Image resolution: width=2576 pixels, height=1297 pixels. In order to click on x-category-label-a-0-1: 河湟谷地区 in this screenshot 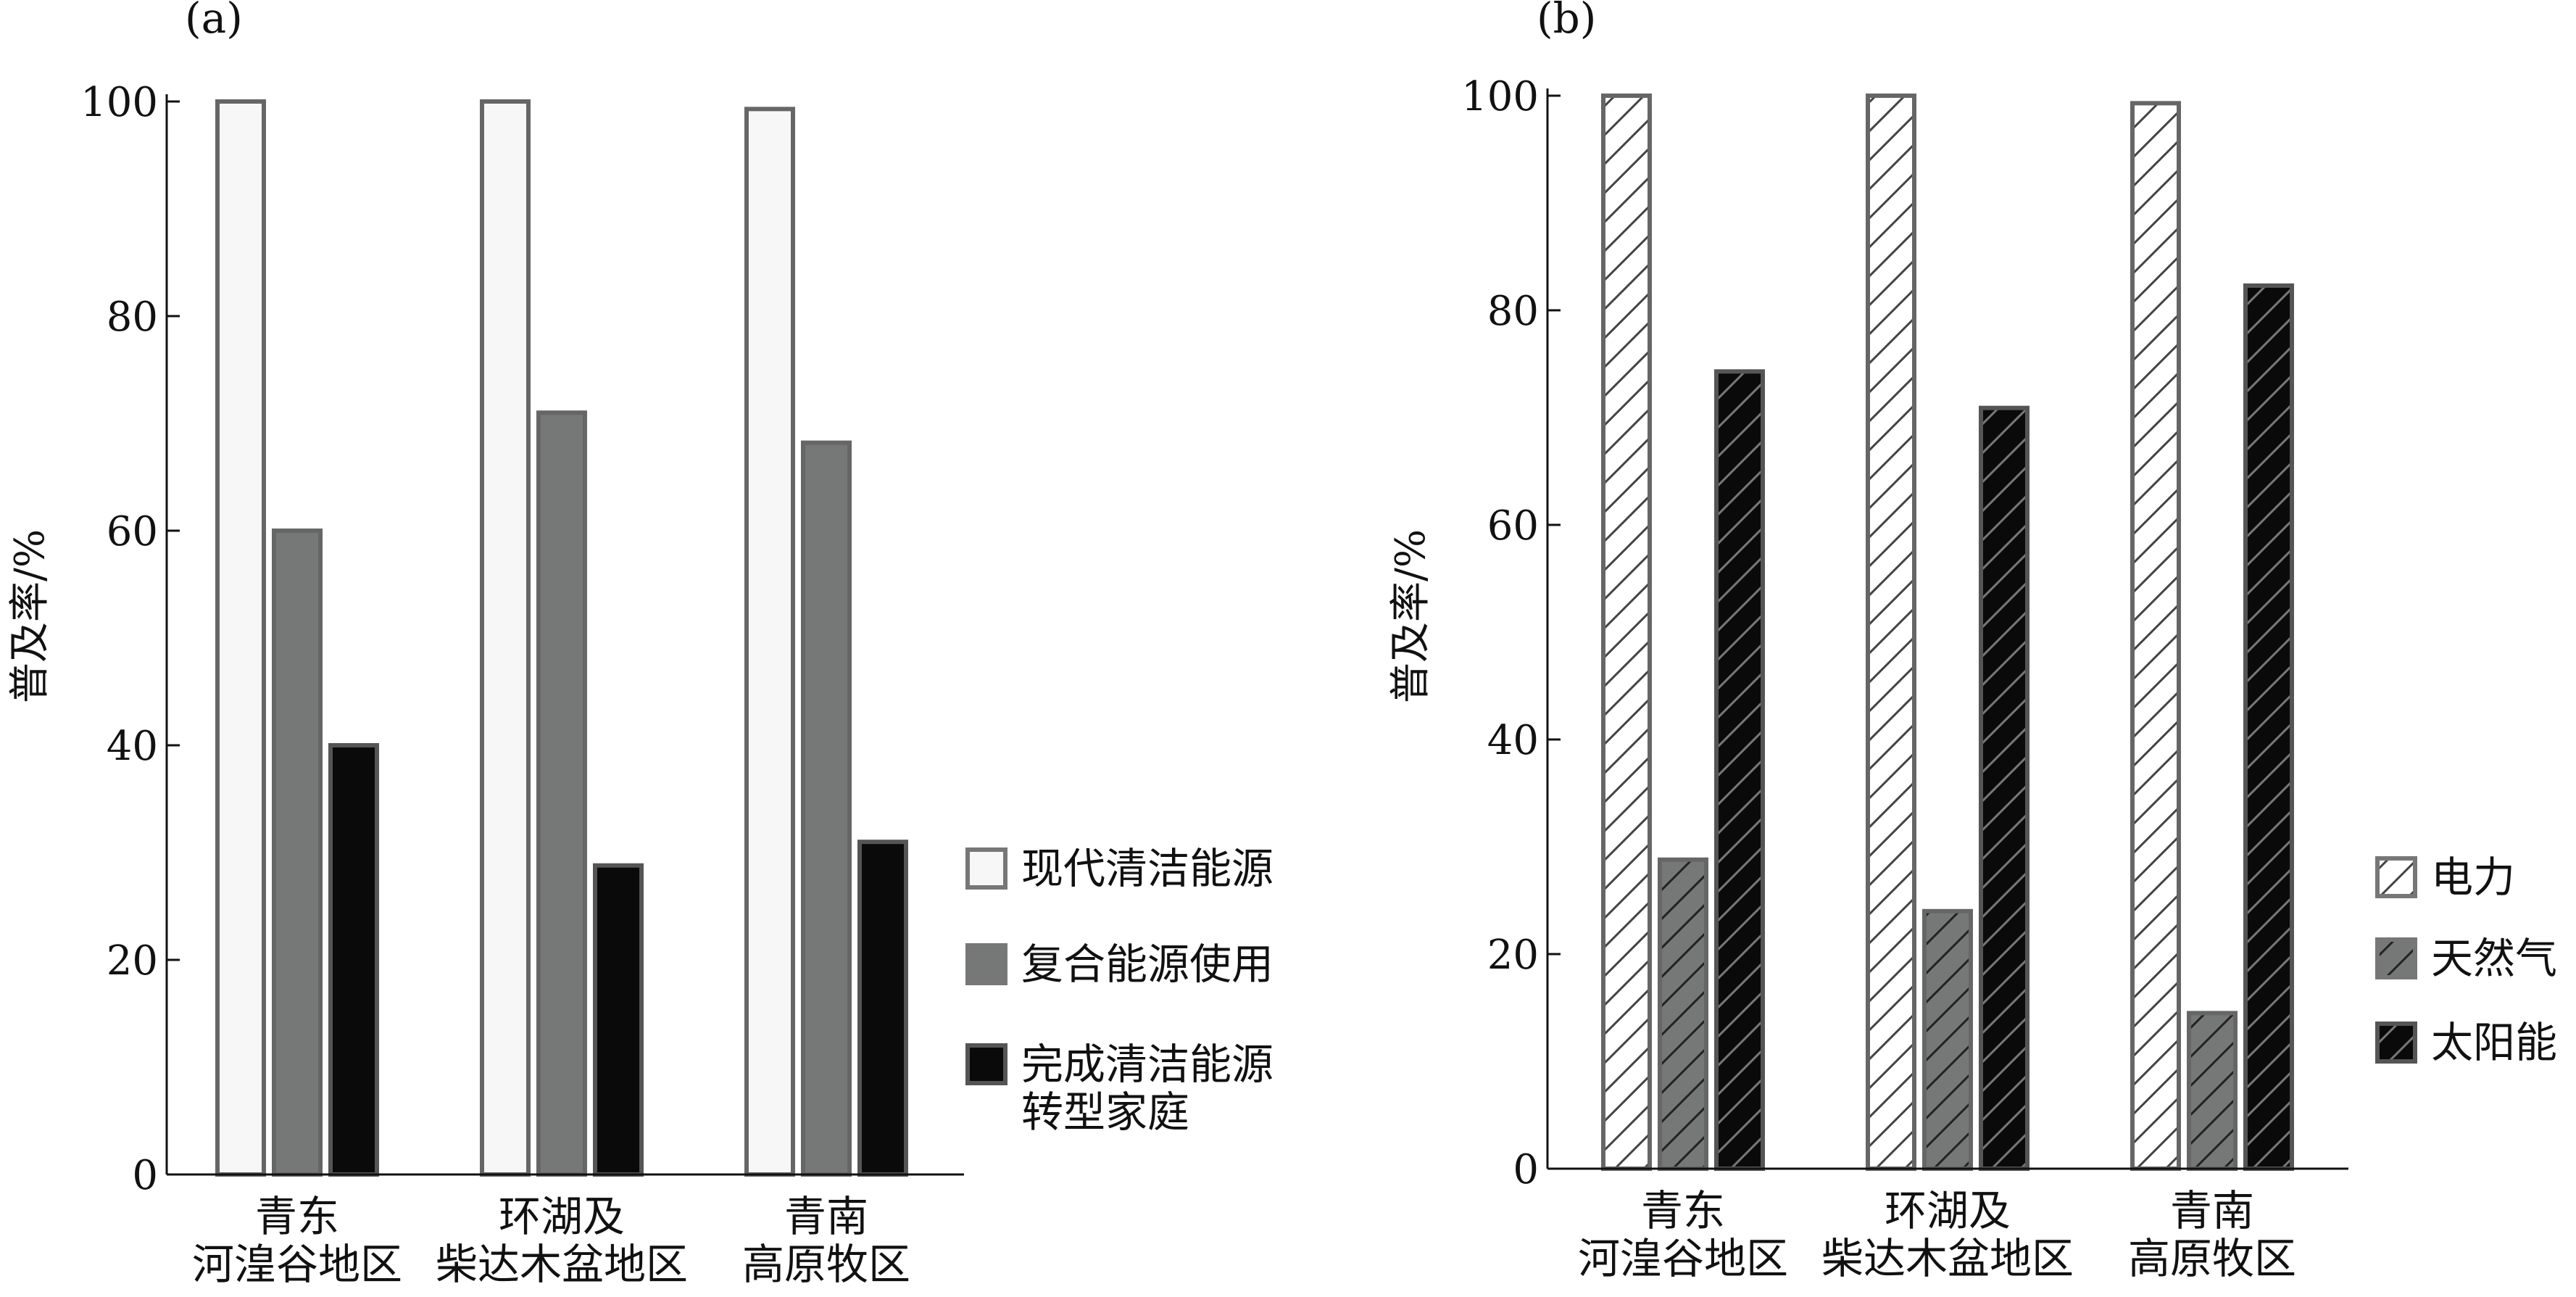, I will do `click(297, 1264)`.